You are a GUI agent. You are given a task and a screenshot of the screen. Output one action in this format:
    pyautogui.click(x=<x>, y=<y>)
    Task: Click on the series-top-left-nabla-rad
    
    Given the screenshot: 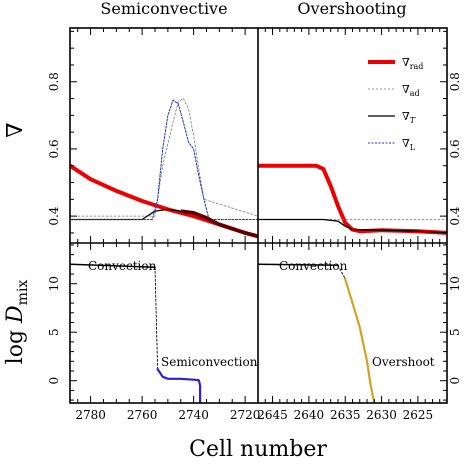 What is the action you would take?
    pyautogui.click(x=164, y=201)
    